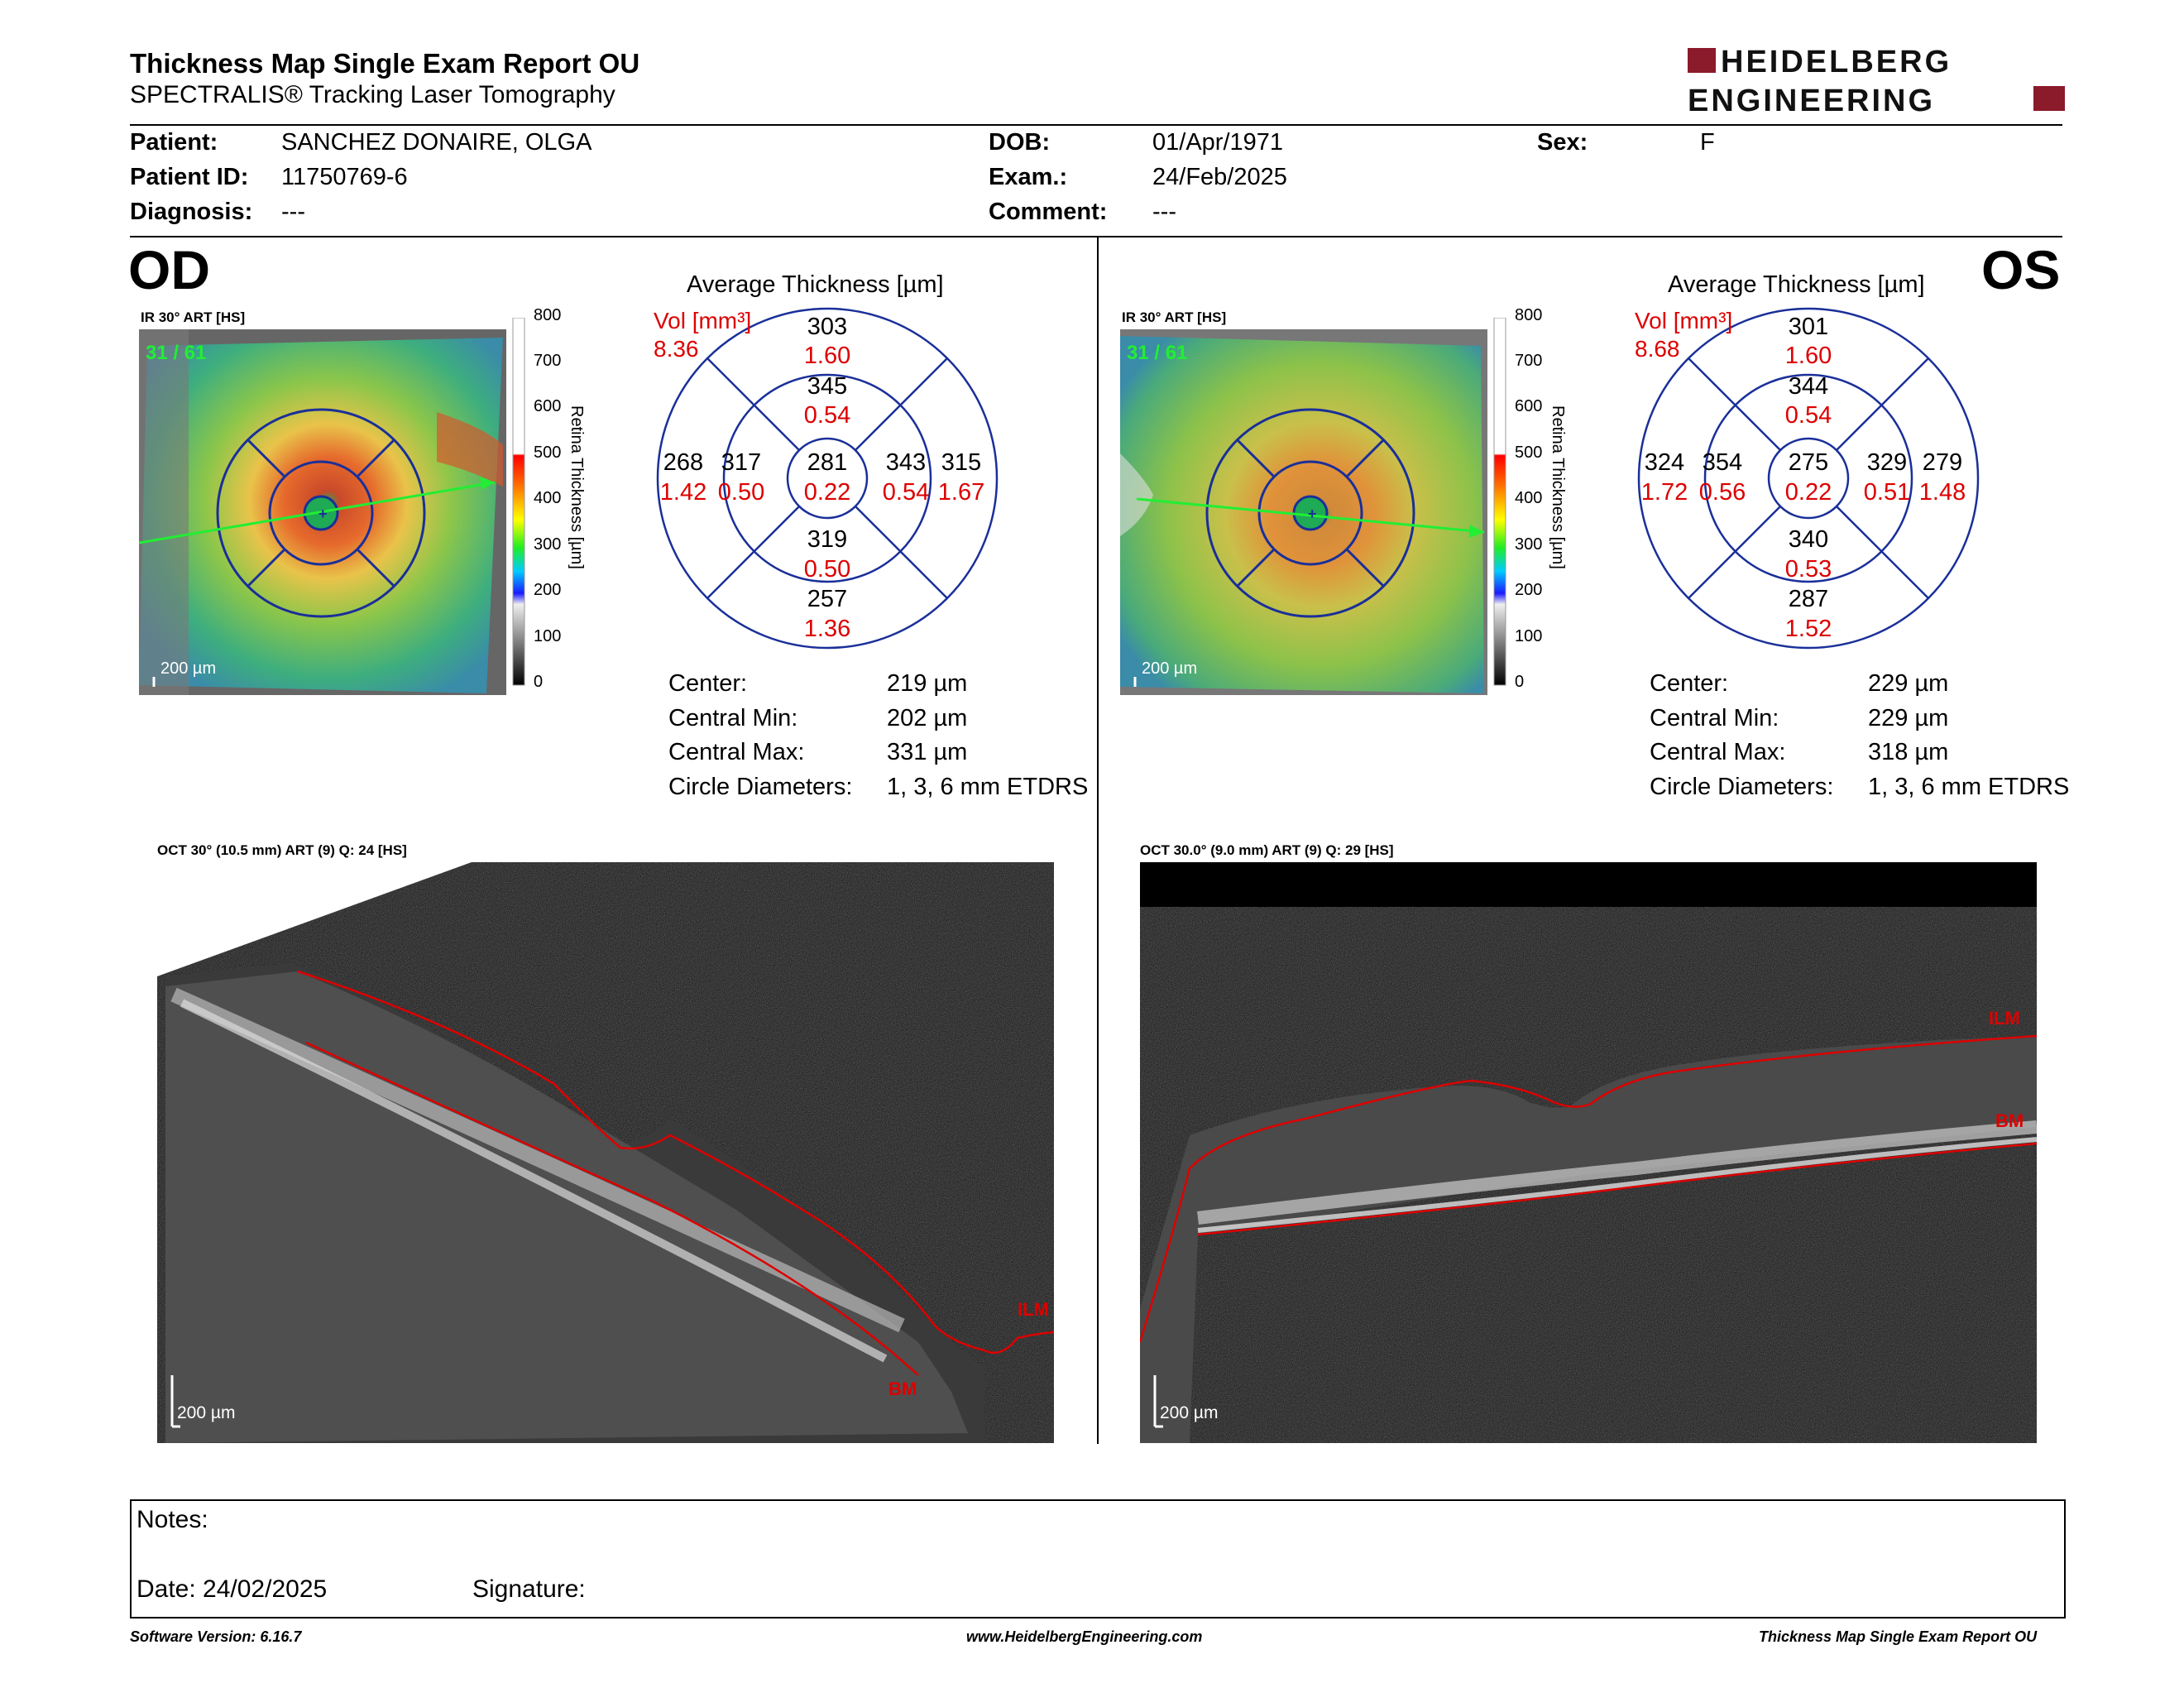  Describe the element at coordinates (1084, 1636) in the screenshot. I see `website-link: www.HeidelbergEngineering.com` at that location.